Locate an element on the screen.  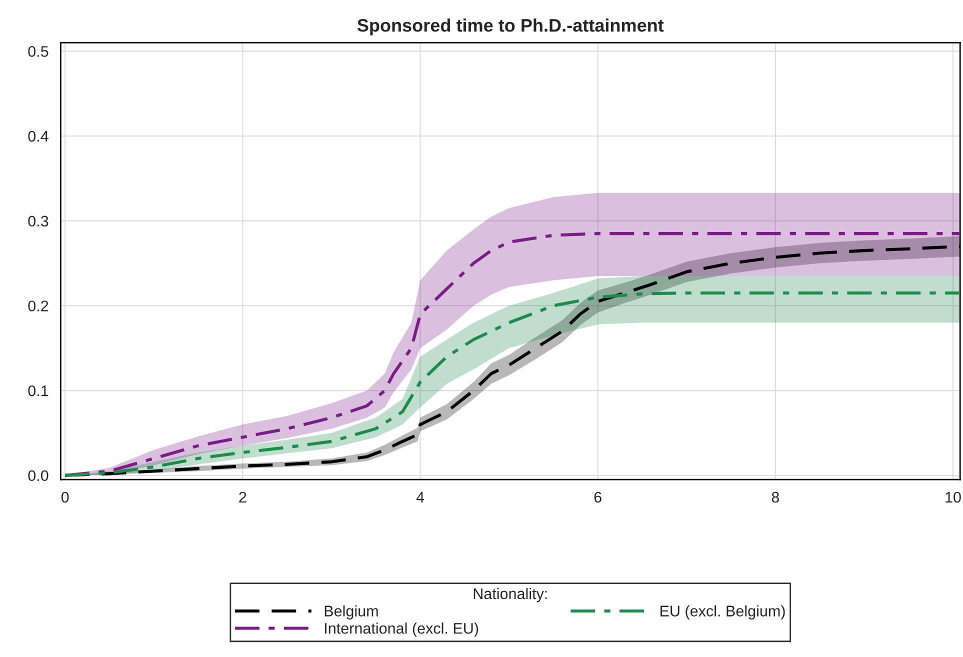
legend-label: Belgium is located at coordinates (351, 612).